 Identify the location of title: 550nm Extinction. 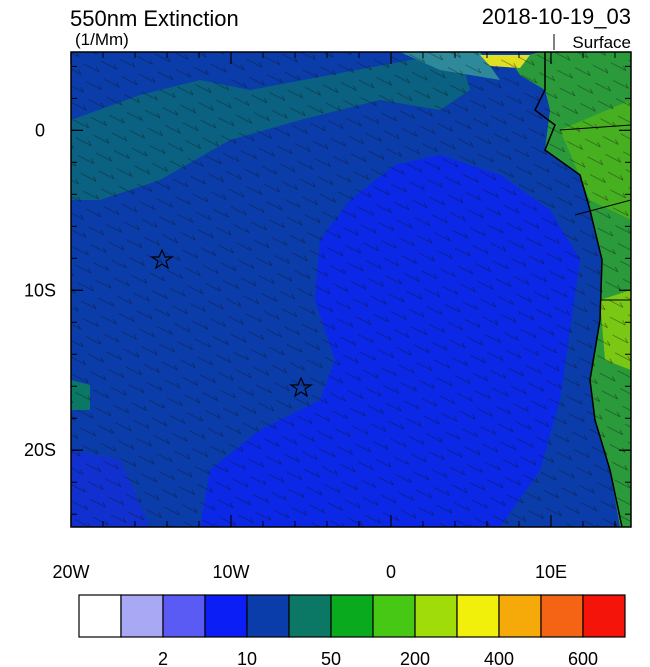
(154, 18).